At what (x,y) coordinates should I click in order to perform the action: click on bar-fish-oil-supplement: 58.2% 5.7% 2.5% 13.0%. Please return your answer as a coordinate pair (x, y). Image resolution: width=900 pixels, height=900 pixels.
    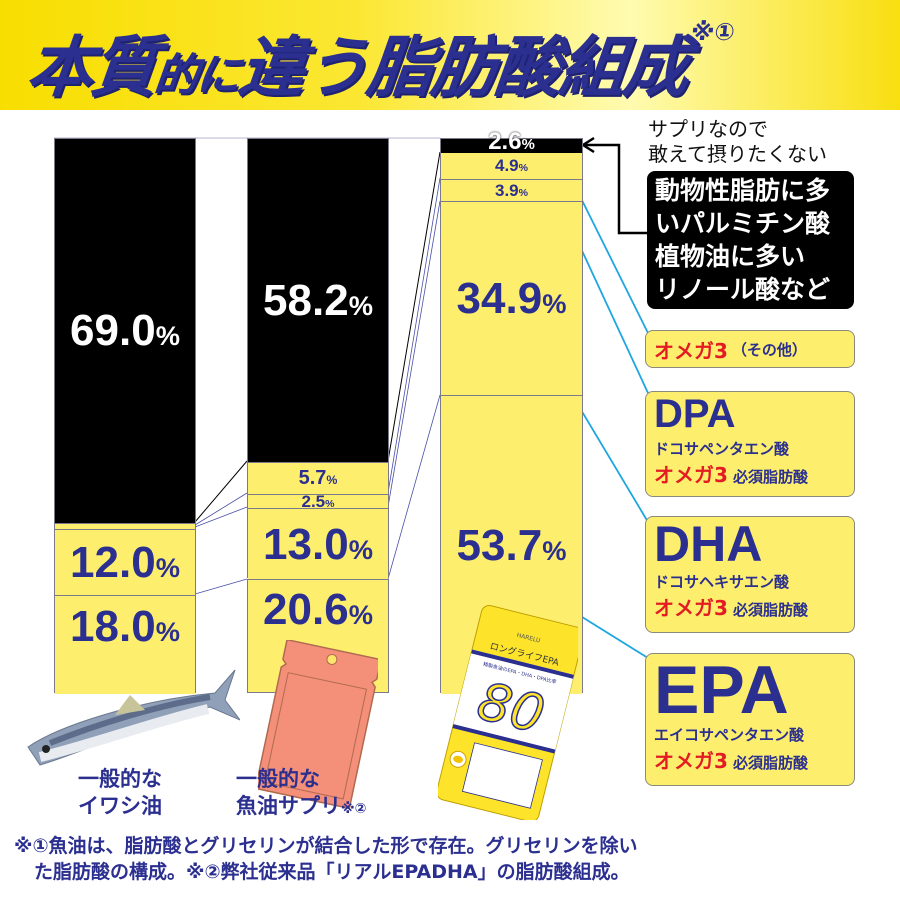
    Looking at the image, I should click on (318, 359).